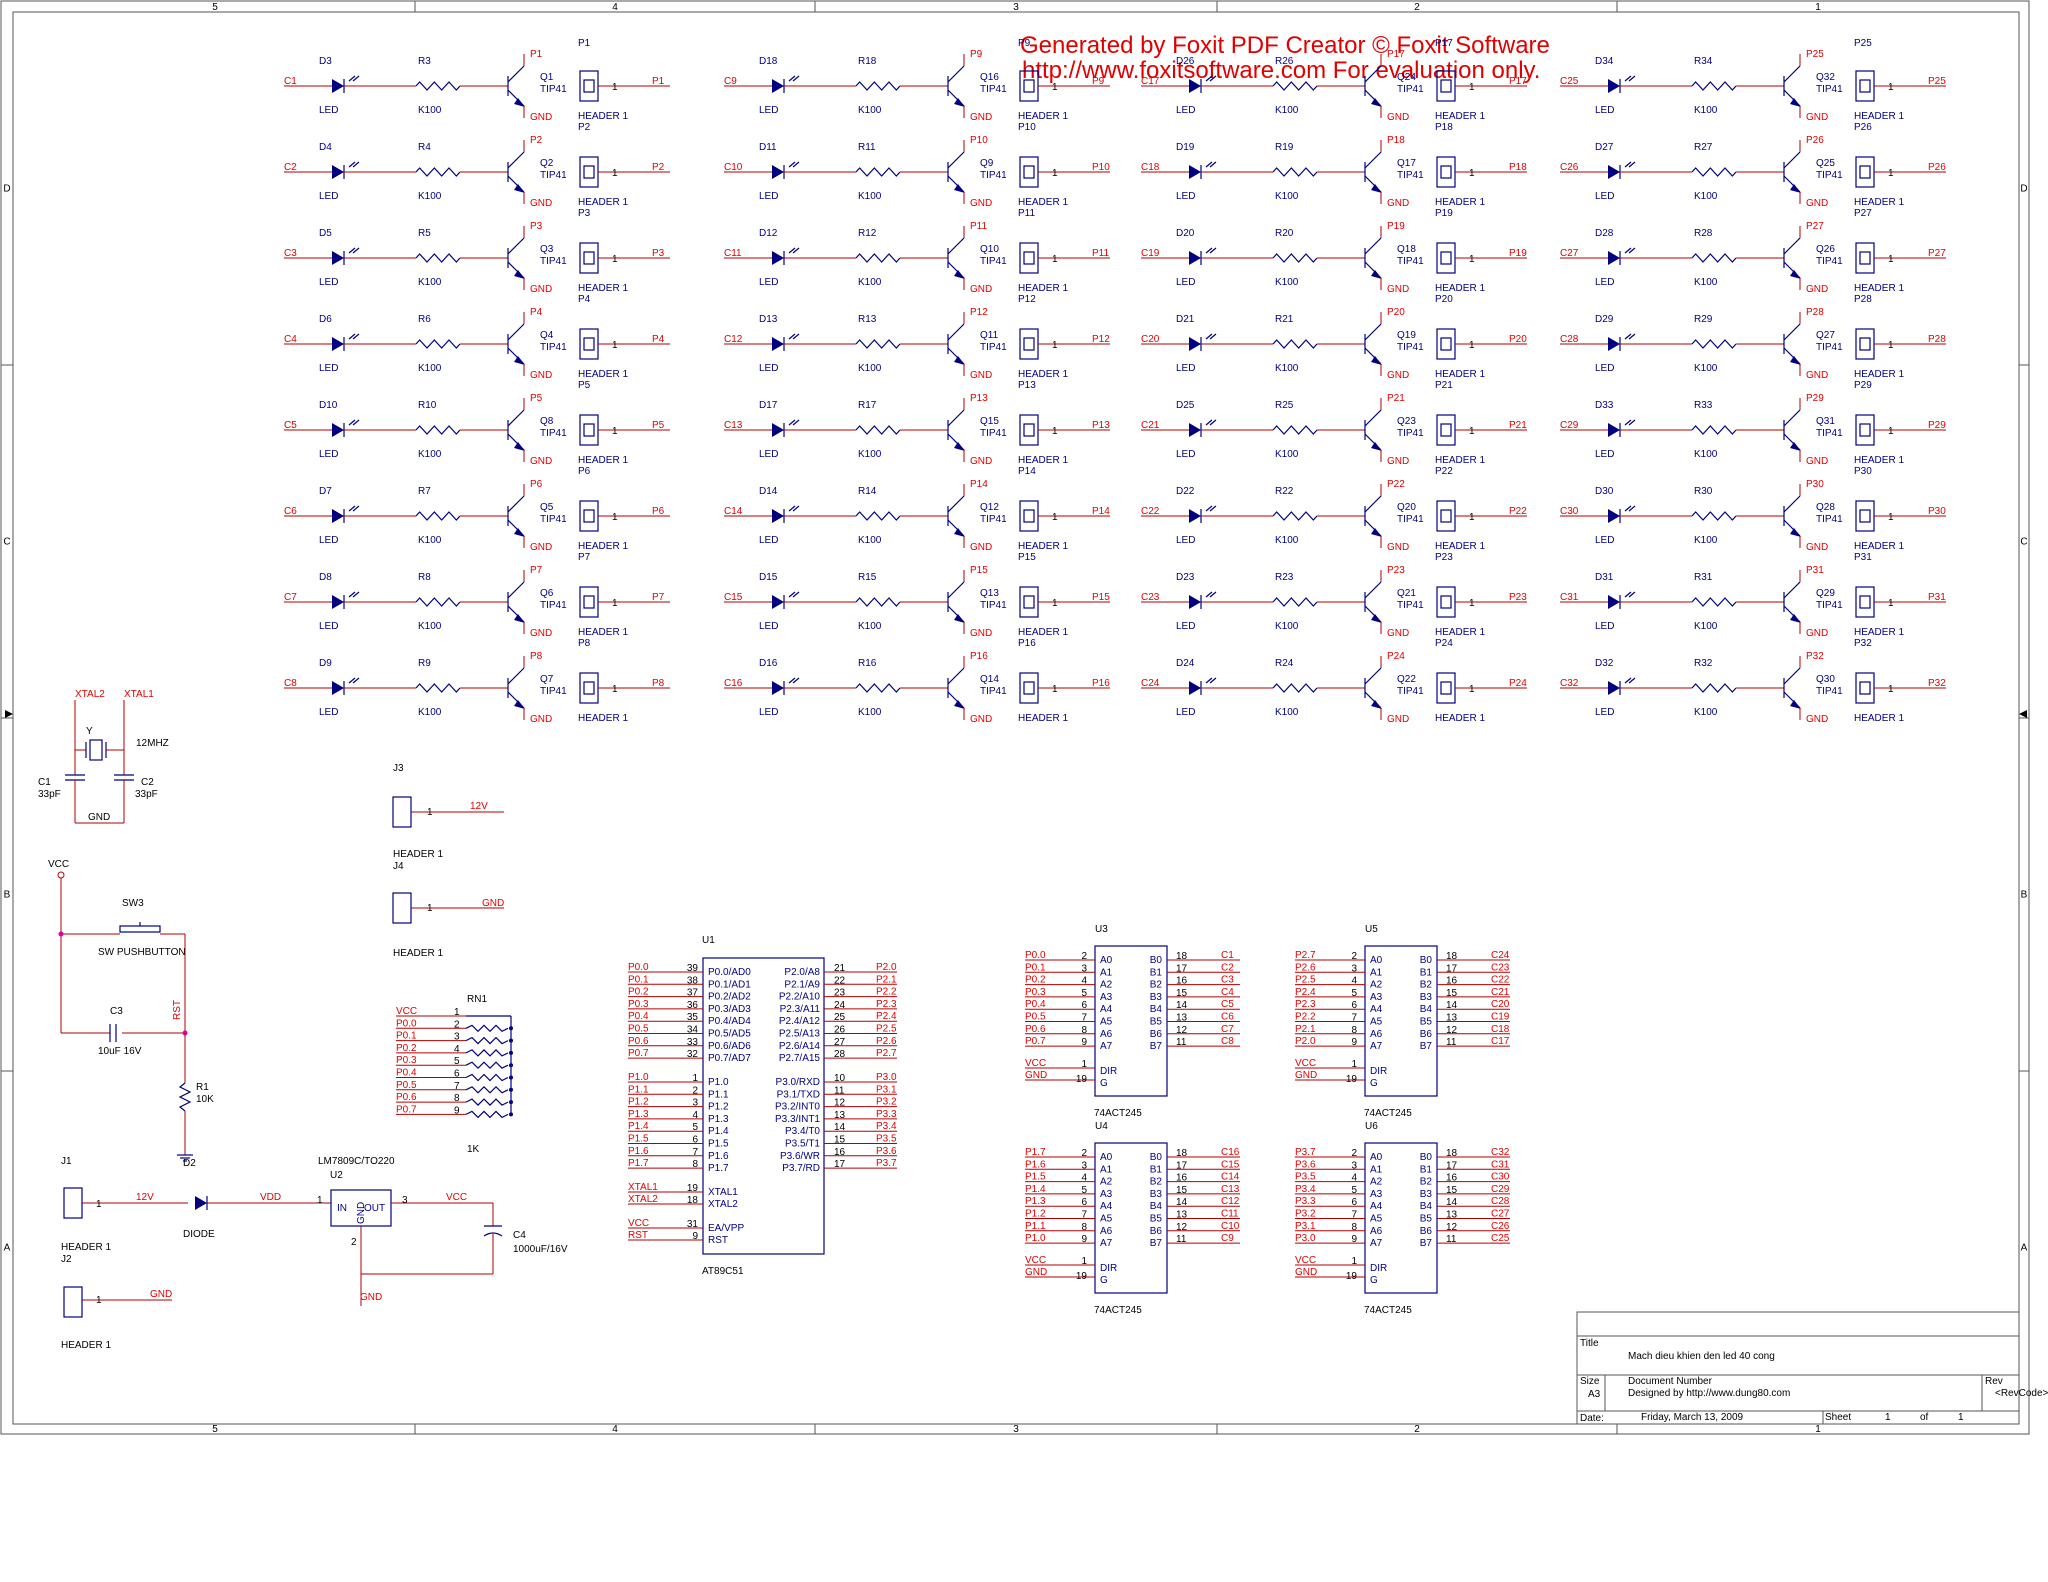  I want to click on net-label-c9: C9, so click(730, 81).